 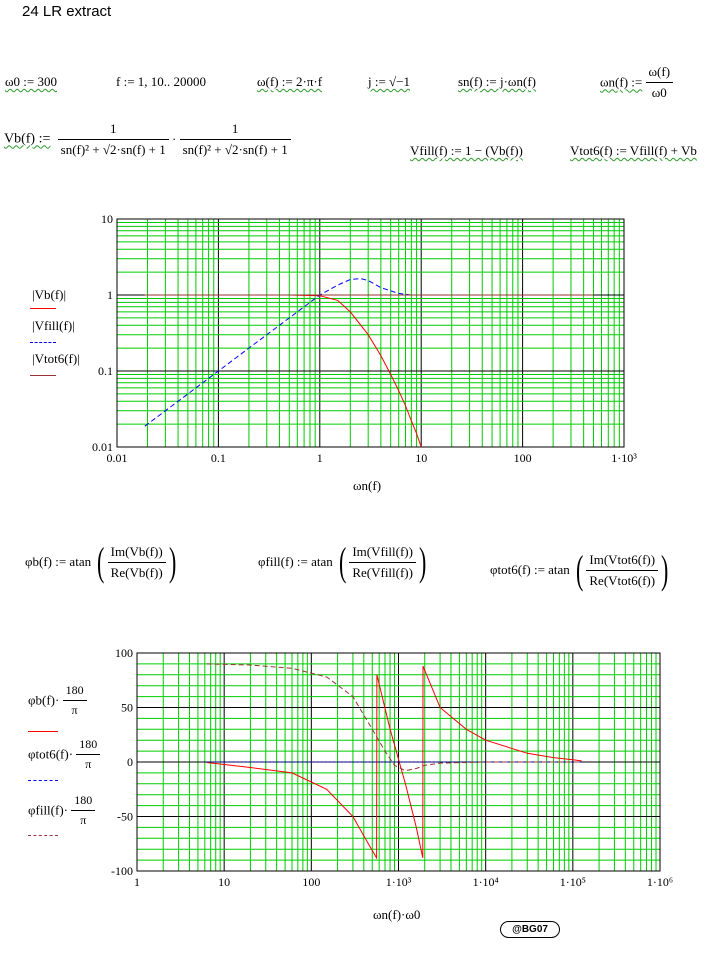 What do you see at coordinates (320, 458) in the screenshot?
I see `chart-0-xtick-label: 1` at bounding box center [320, 458].